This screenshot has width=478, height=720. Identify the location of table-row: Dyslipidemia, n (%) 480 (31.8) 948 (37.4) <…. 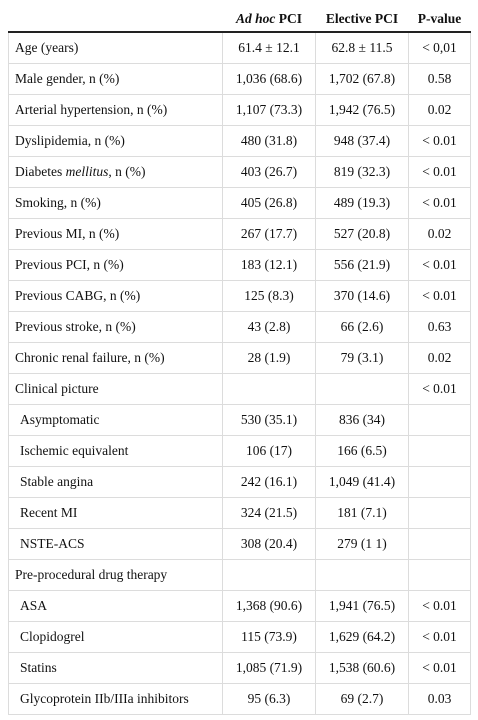
(239, 141).